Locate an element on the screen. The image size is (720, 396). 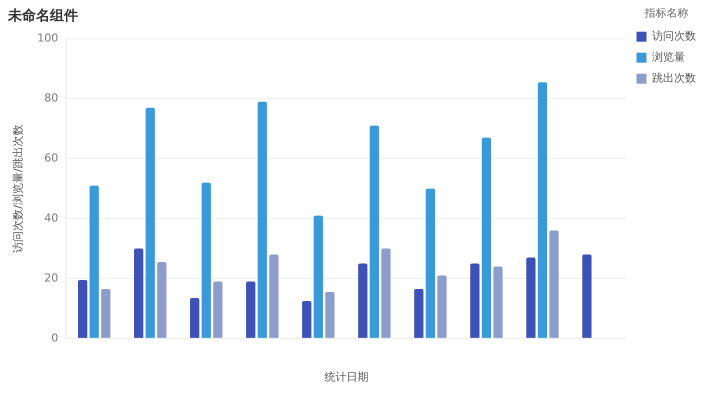
y-tick-label: 100 is located at coordinates (47, 38).